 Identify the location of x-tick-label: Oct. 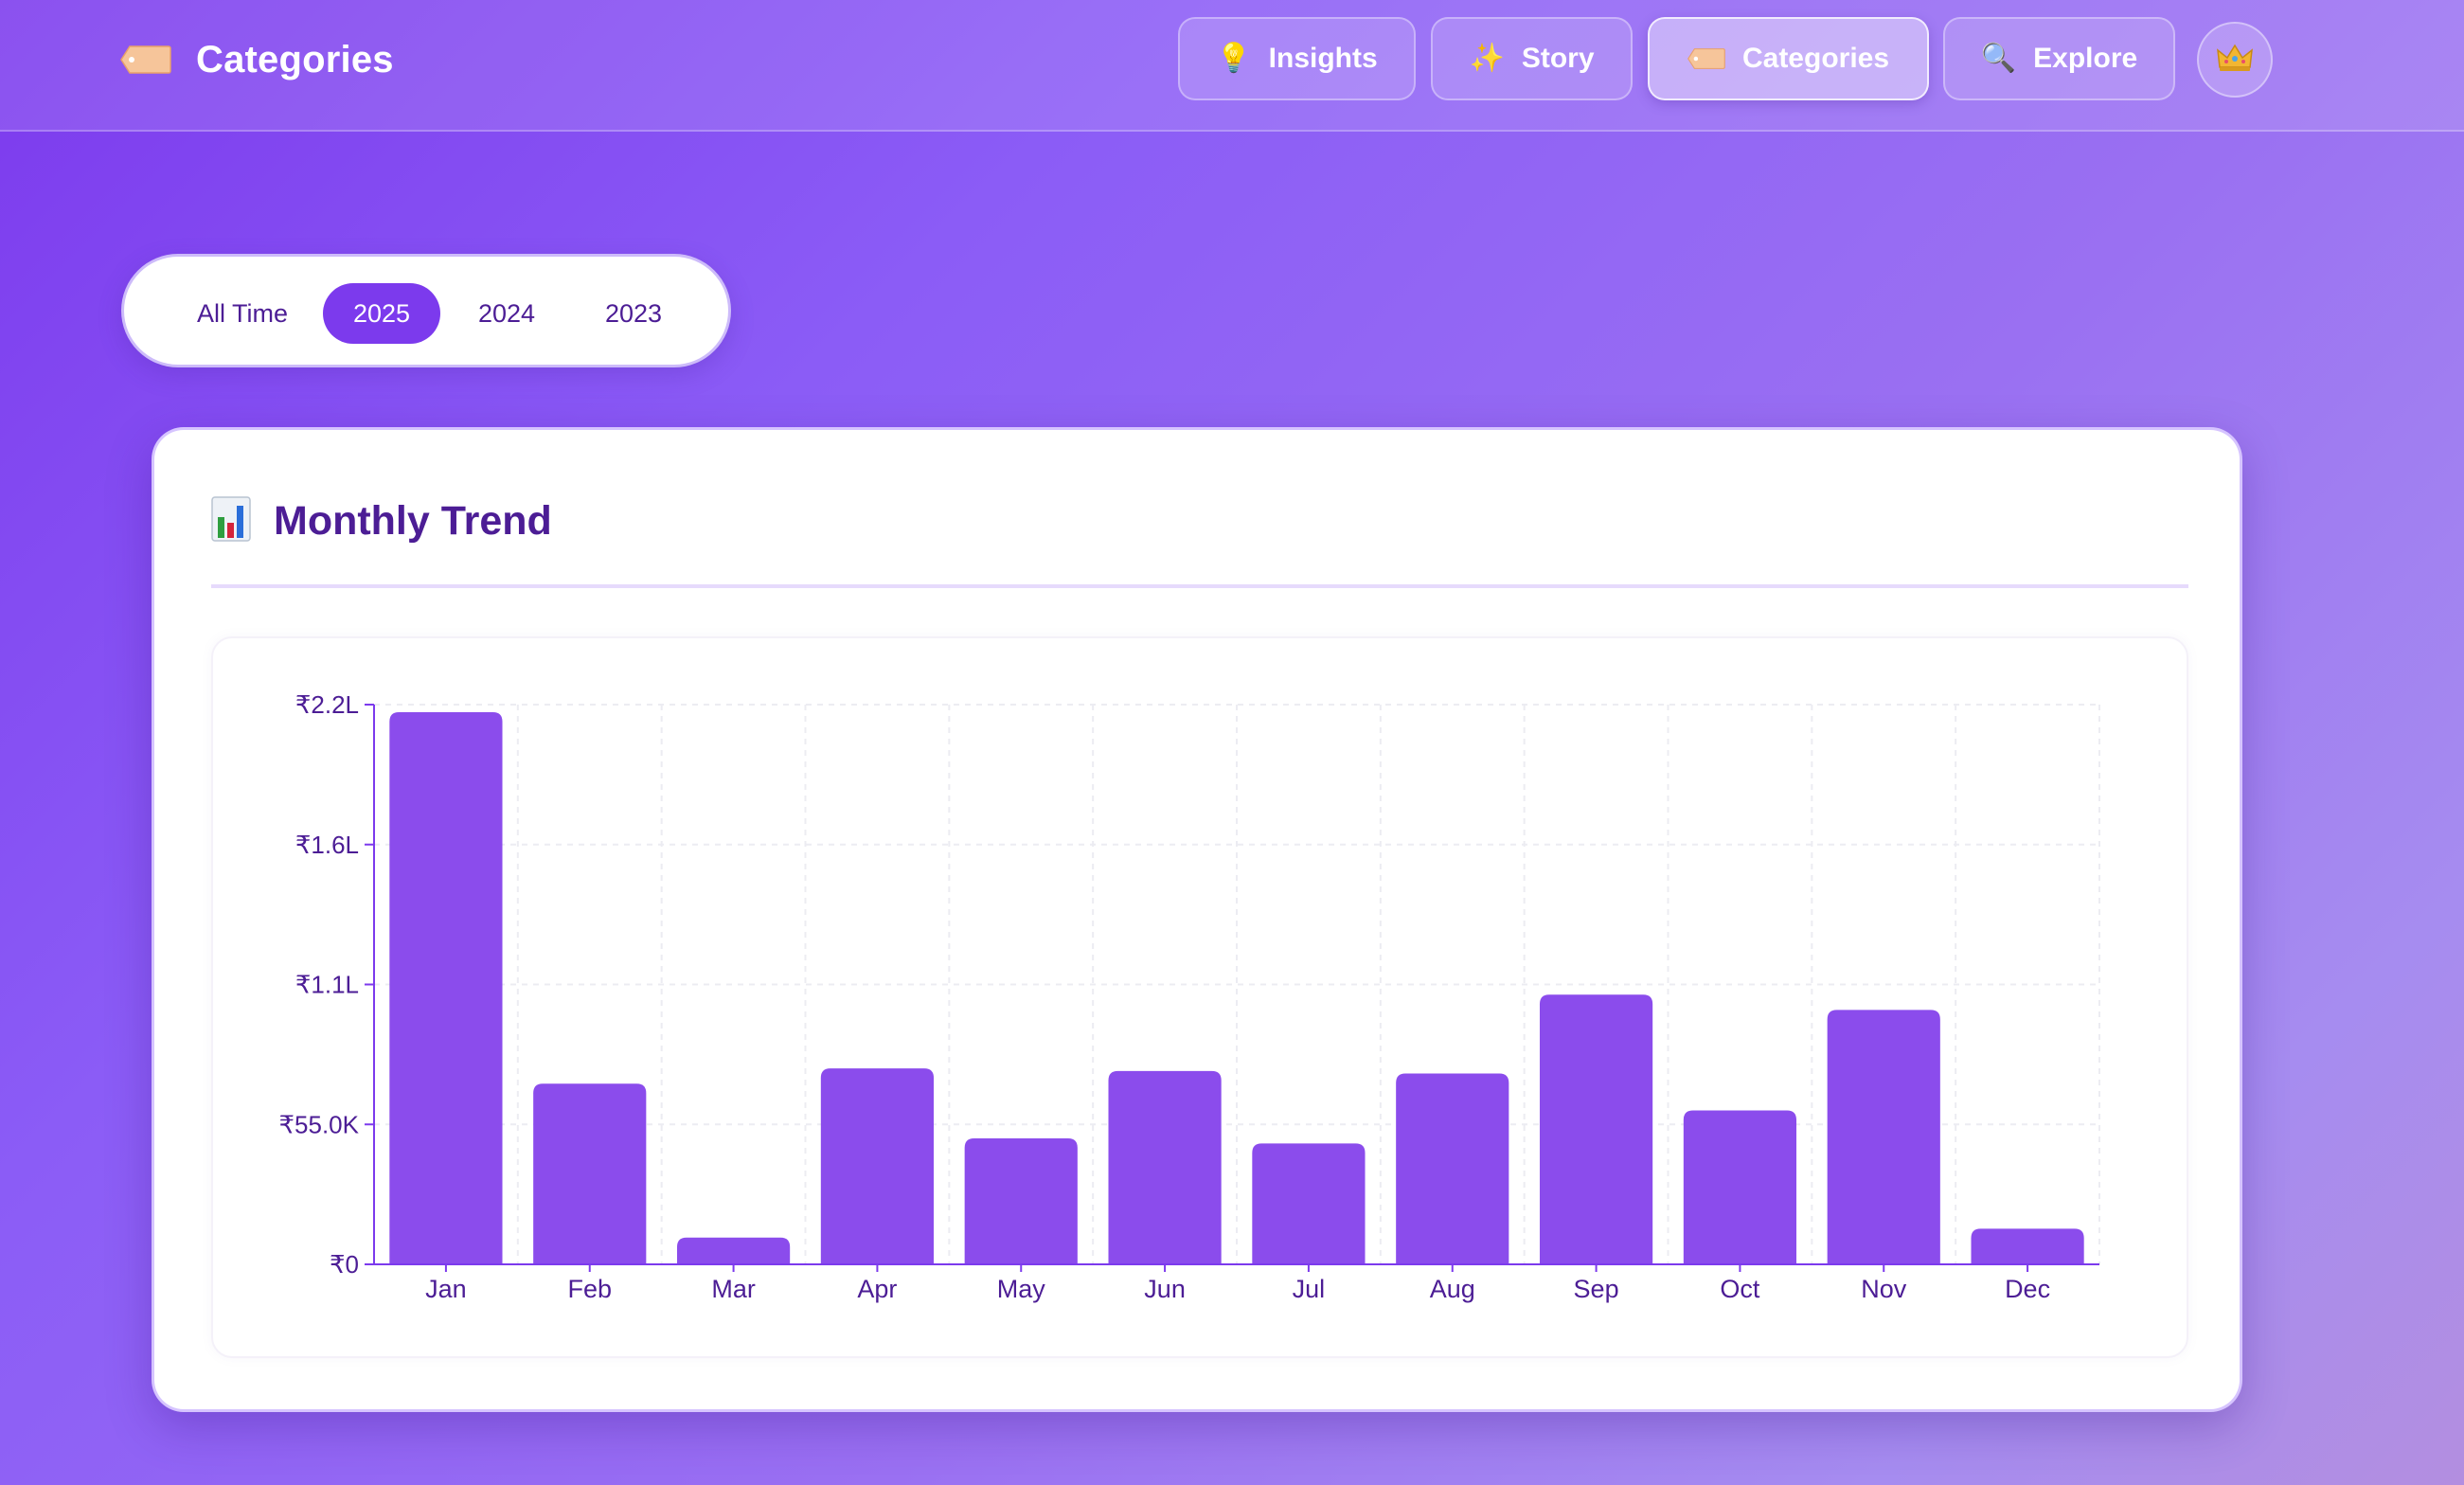
(1740, 1289).